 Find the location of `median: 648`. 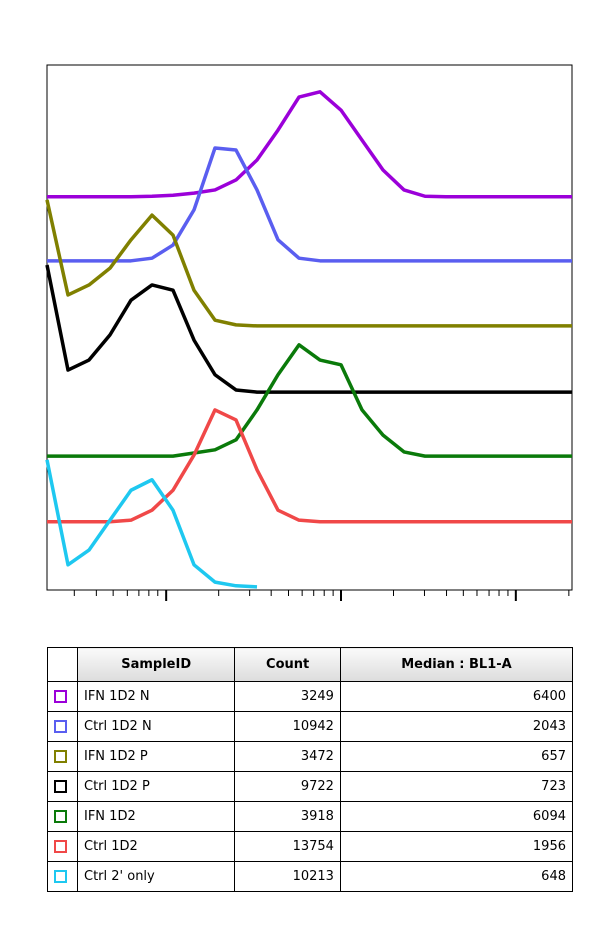

median: 648 is located at coordinates (456, 876).